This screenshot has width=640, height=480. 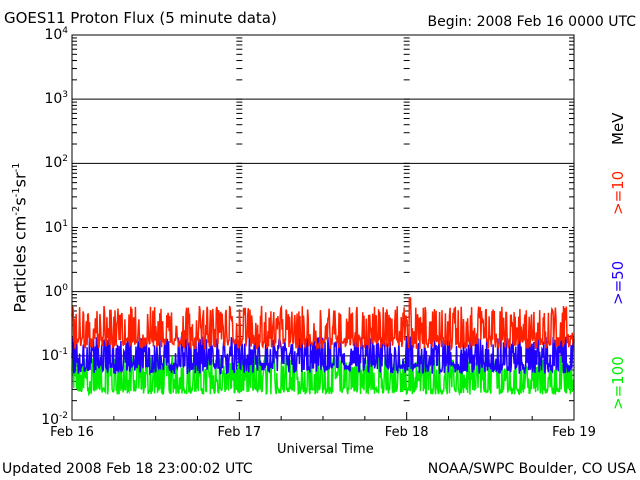 I want to click on y-tick-label: 10², so click(x=56, y=163).